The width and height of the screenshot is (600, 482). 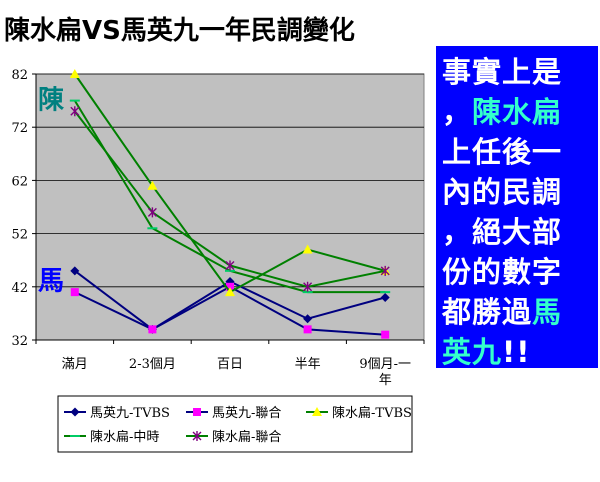 I want to click on callout-text: 陳水扁, so click(x=517, y=112).